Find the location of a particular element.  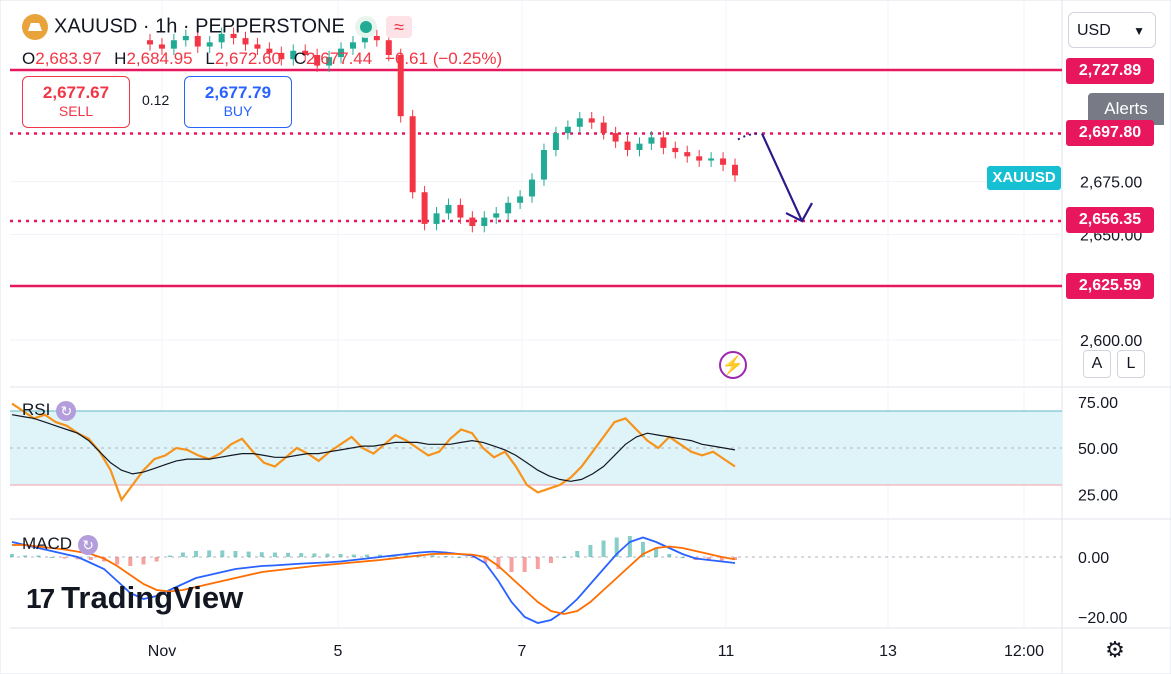

projection-arrow is located at coordinates (775, 177).